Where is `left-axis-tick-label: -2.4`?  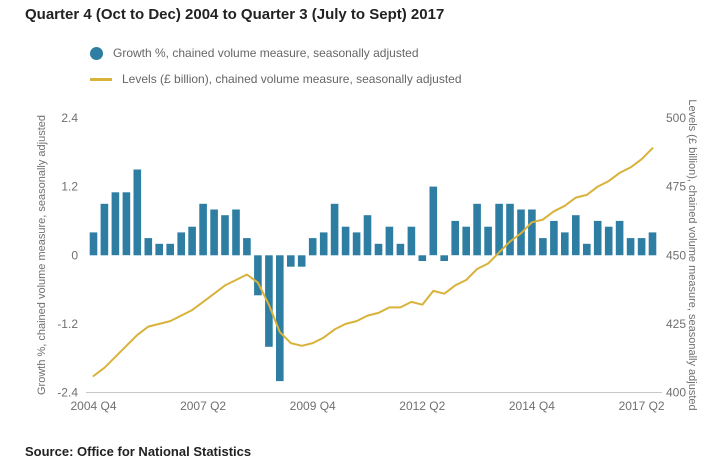 left-axis-tick-label: -2.4 is located at coordinates (67, 393).